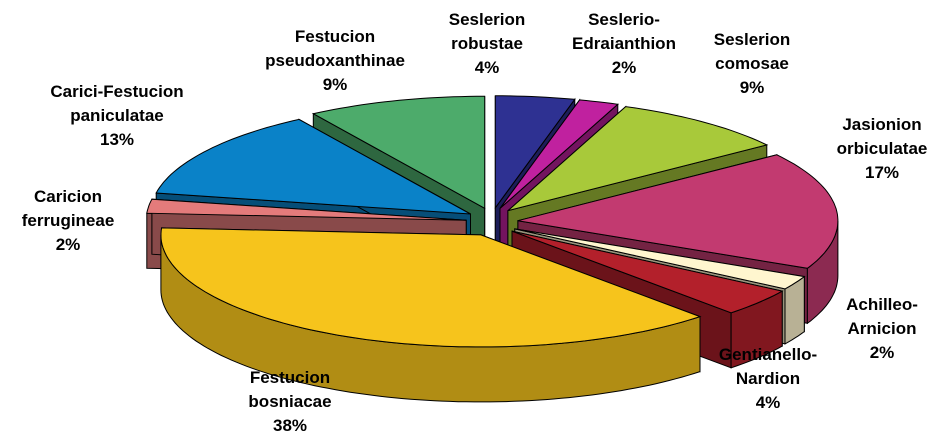 This screenshot has height=441, width=939. What do you see at coordinates (117, 139) in the screenshot?
I see `value-label: 13%` at bounding box center [117, 139].